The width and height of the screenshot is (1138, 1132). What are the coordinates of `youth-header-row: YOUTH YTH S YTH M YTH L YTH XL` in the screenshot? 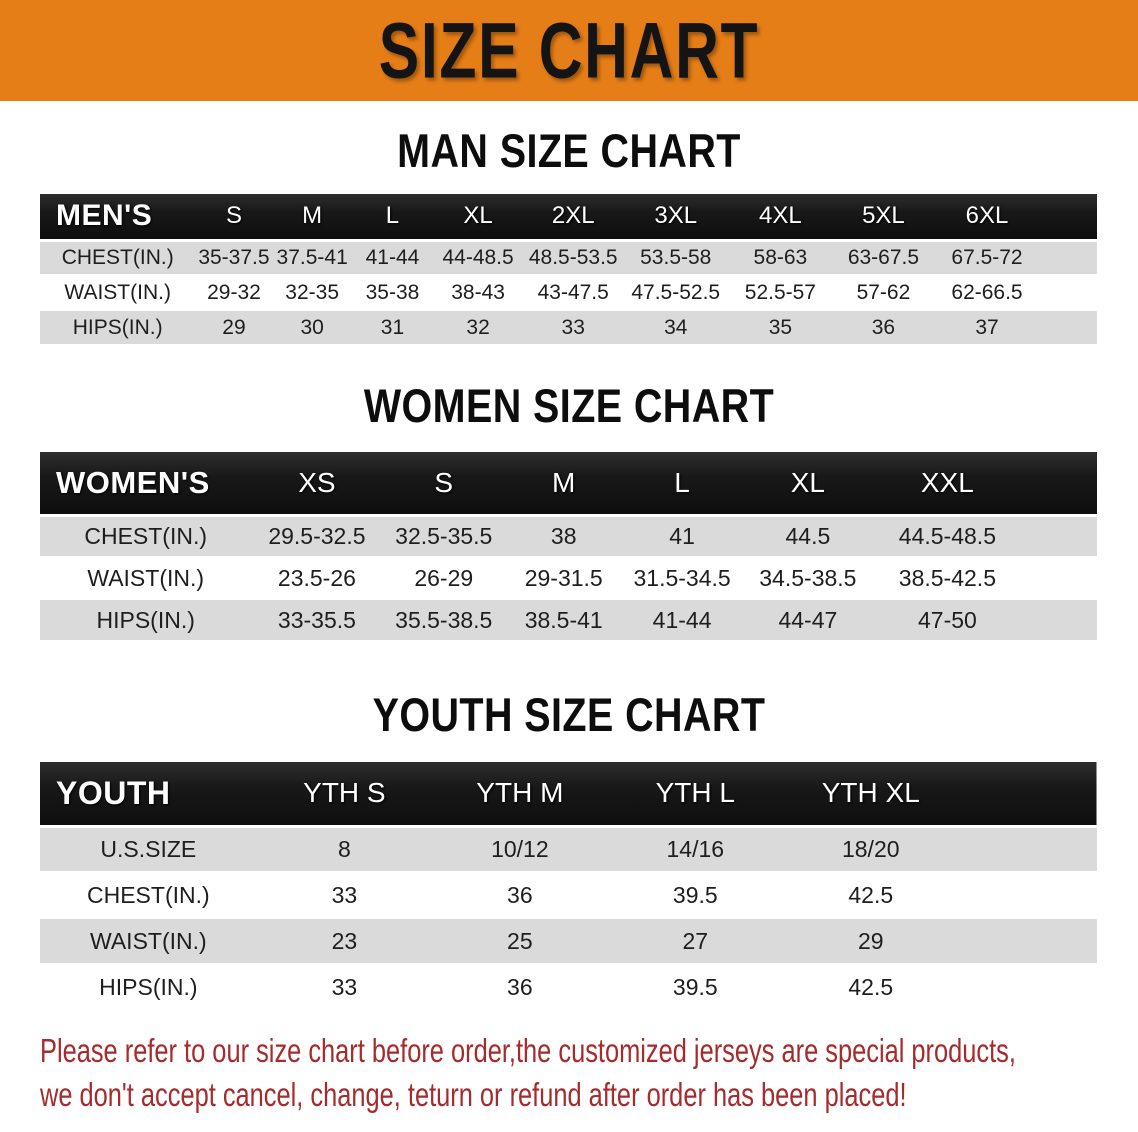 It's located at (568, 795).